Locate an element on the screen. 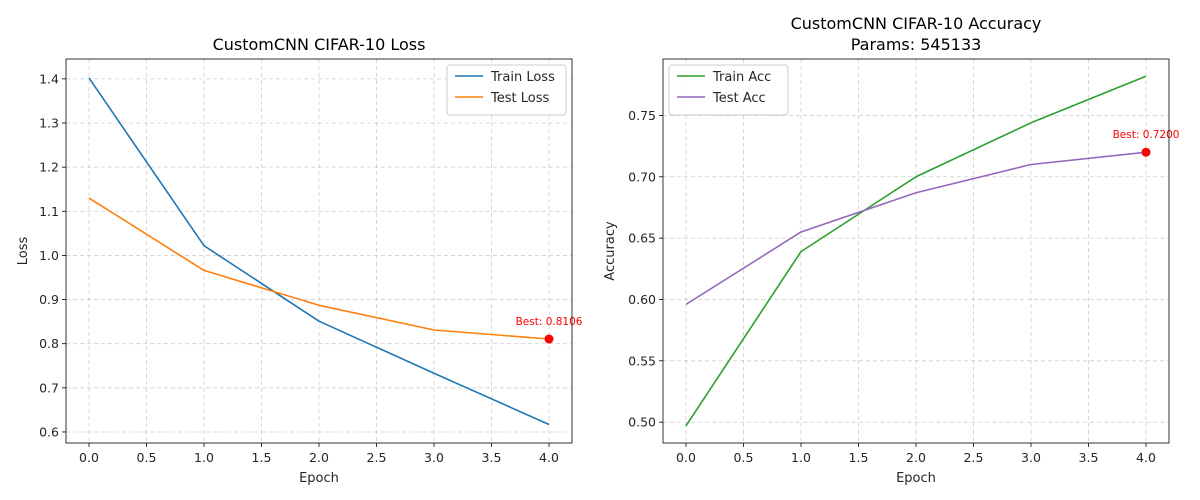 The image size is (1200, 500). legend: Train Loss Test Loss is located at coordinates (506, 90).